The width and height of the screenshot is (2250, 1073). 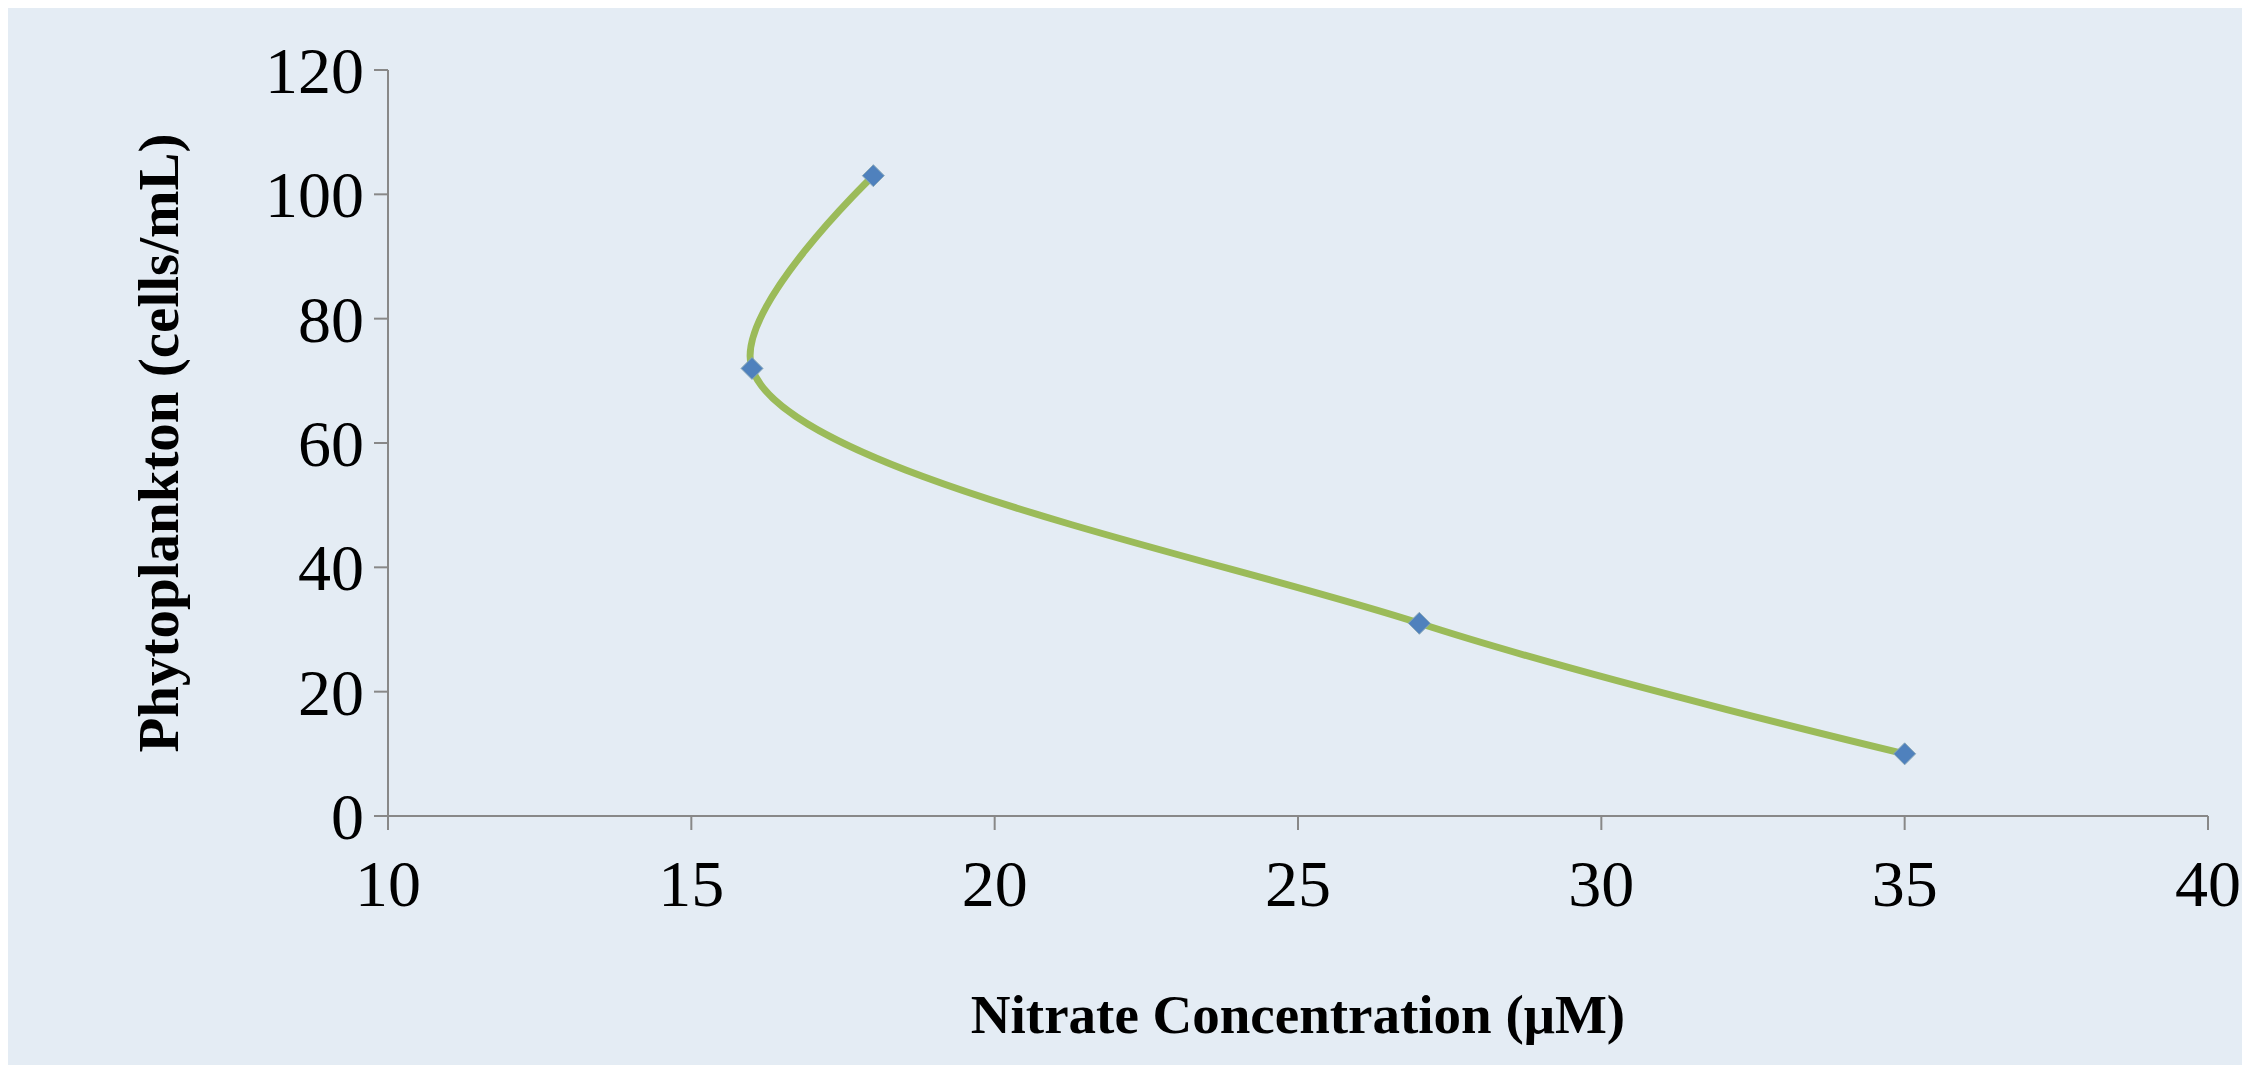 What do you see at coordinates (691, 883) in the screenshot?
I see `x-tick-label: 15` at bounding box center [691, 883].